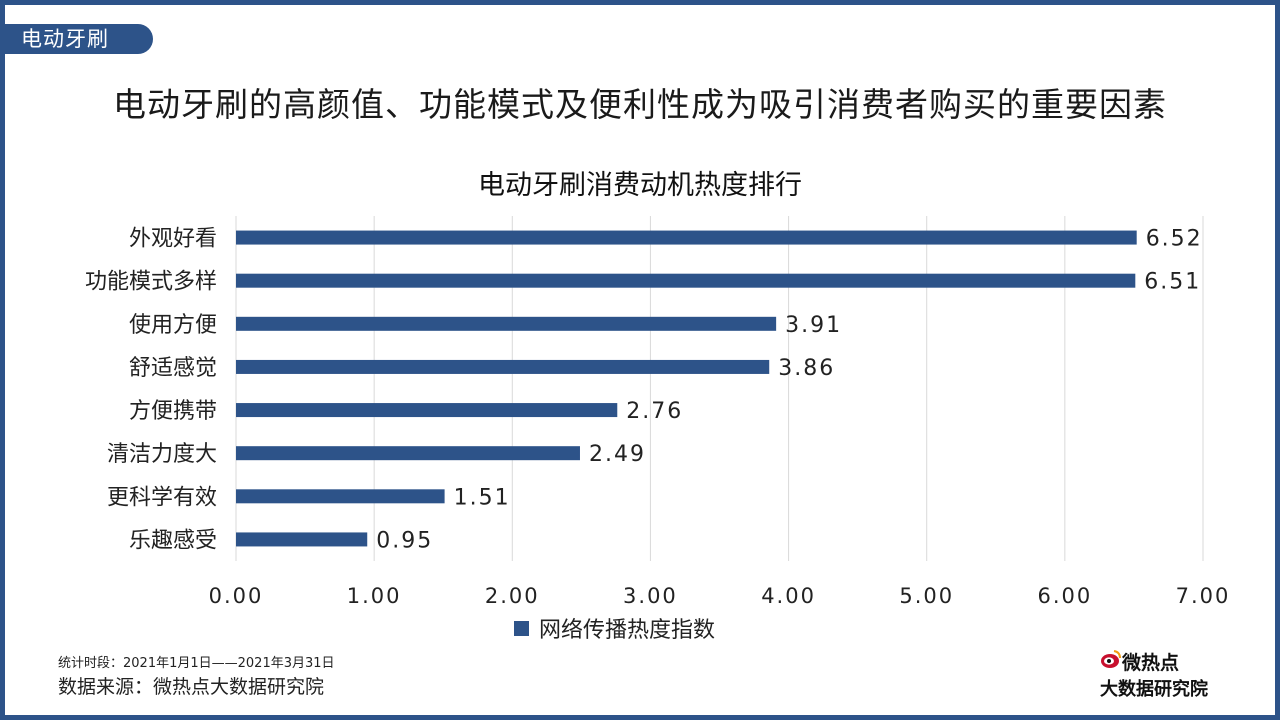  I want to click on category-label: 清洁力度大, so click(162, 454).